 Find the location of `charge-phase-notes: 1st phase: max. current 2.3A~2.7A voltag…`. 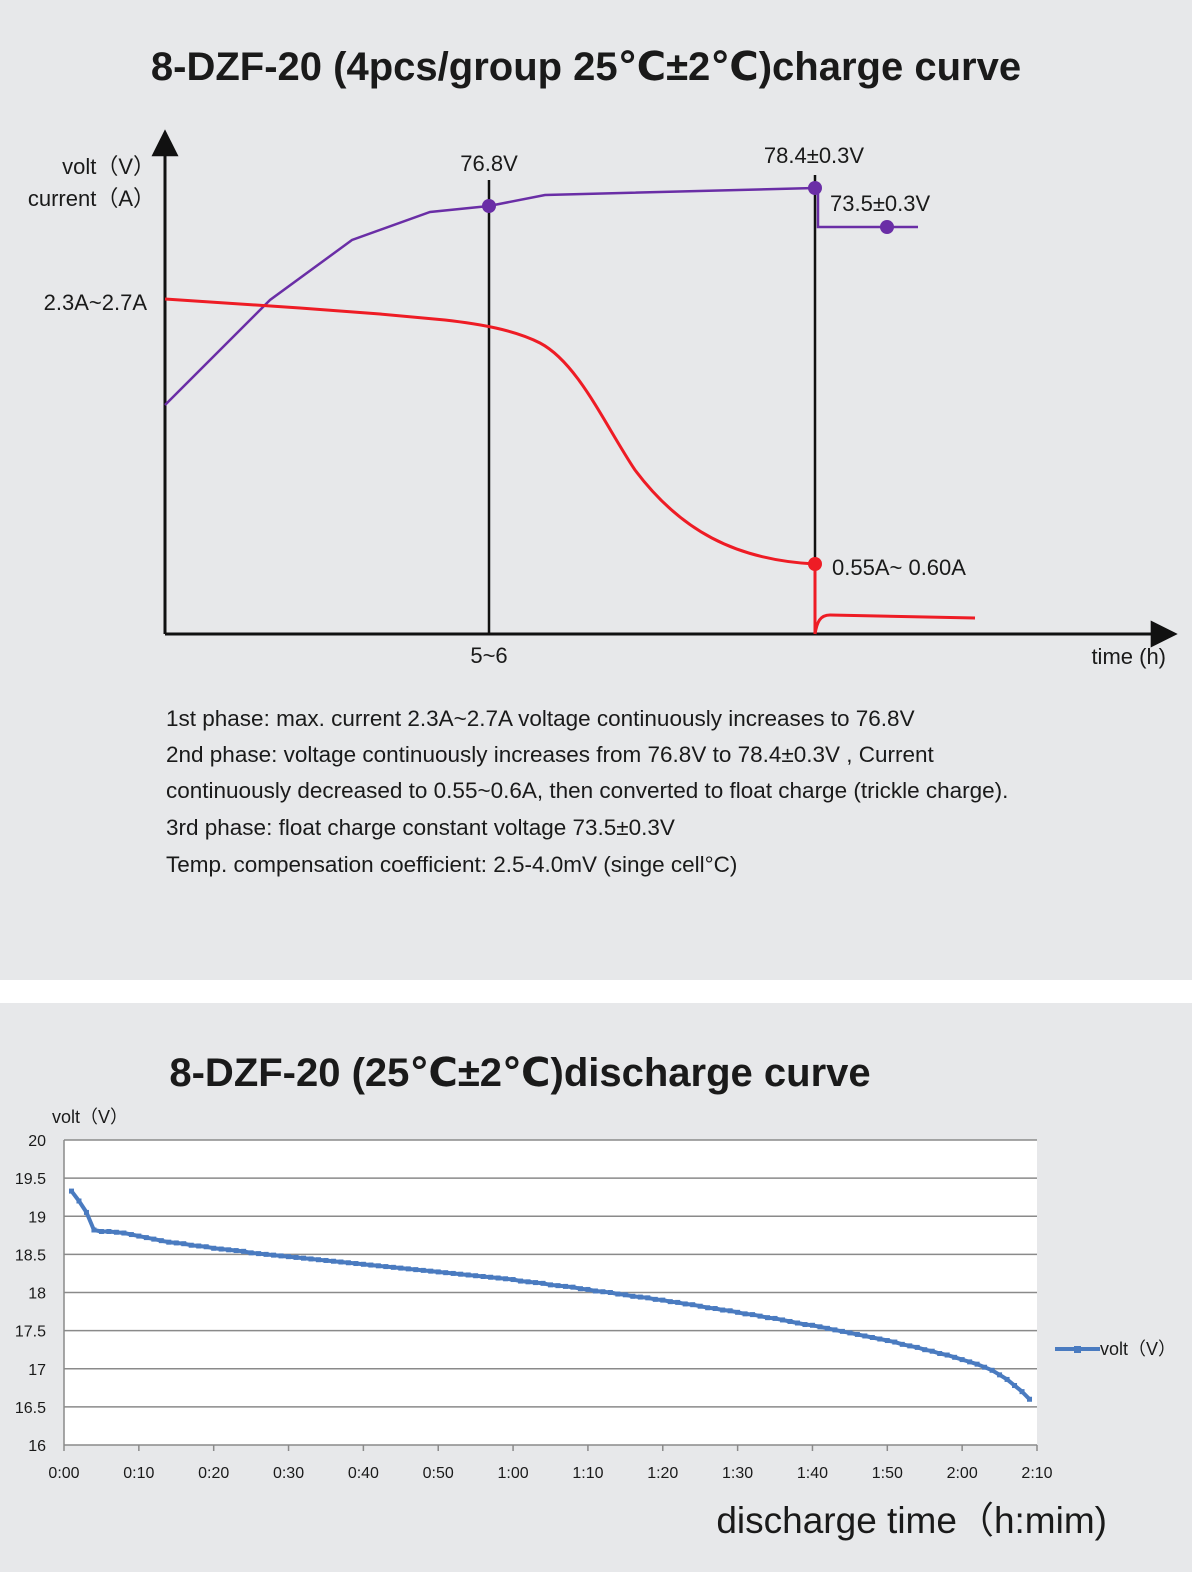

charge-phase-notes: 1st phase: max. current 2.3A~2.7A voltag… is located at coordinates (661, 791).